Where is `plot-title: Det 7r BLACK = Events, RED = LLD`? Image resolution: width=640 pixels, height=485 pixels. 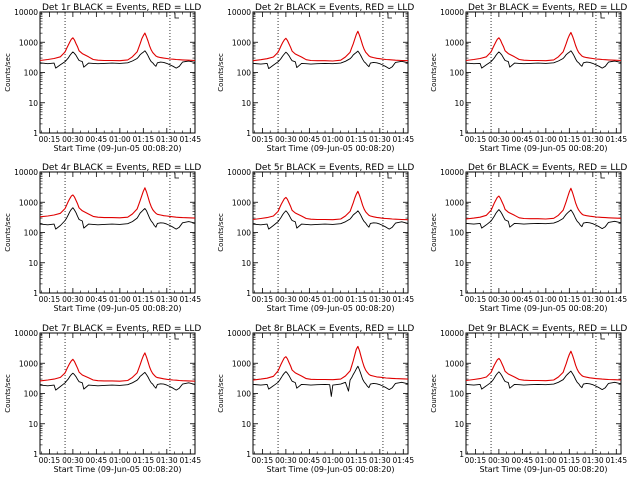
plot-title: Det 7r BLACK = Events, RED = LLD is located at coordinates (121, 329).